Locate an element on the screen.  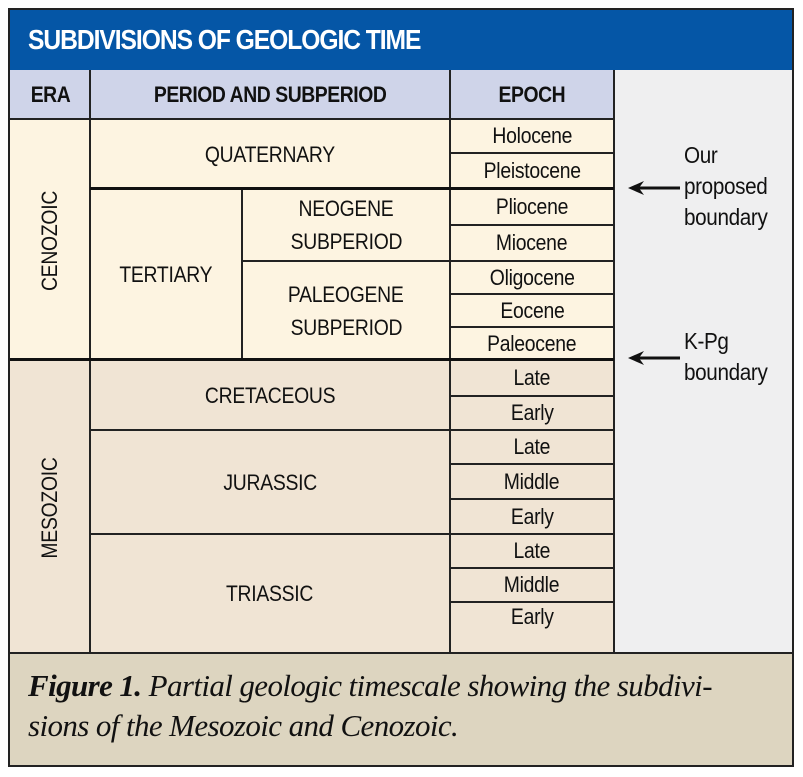
figure-title-bar: SUBDIVISIONS OF GEOLOGIC TIME is located at coordinates (401, 40).